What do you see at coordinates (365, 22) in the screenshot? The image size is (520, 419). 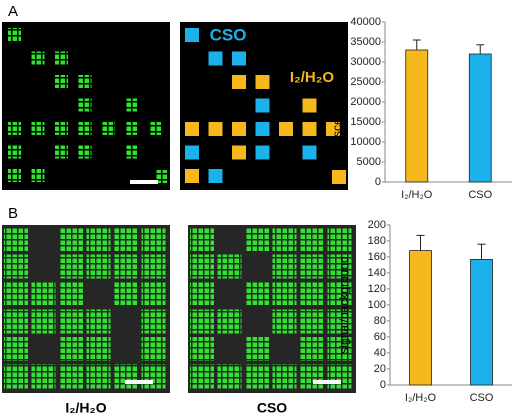 I see `y-tick-label: 40000` at bounding box center [365, 22].